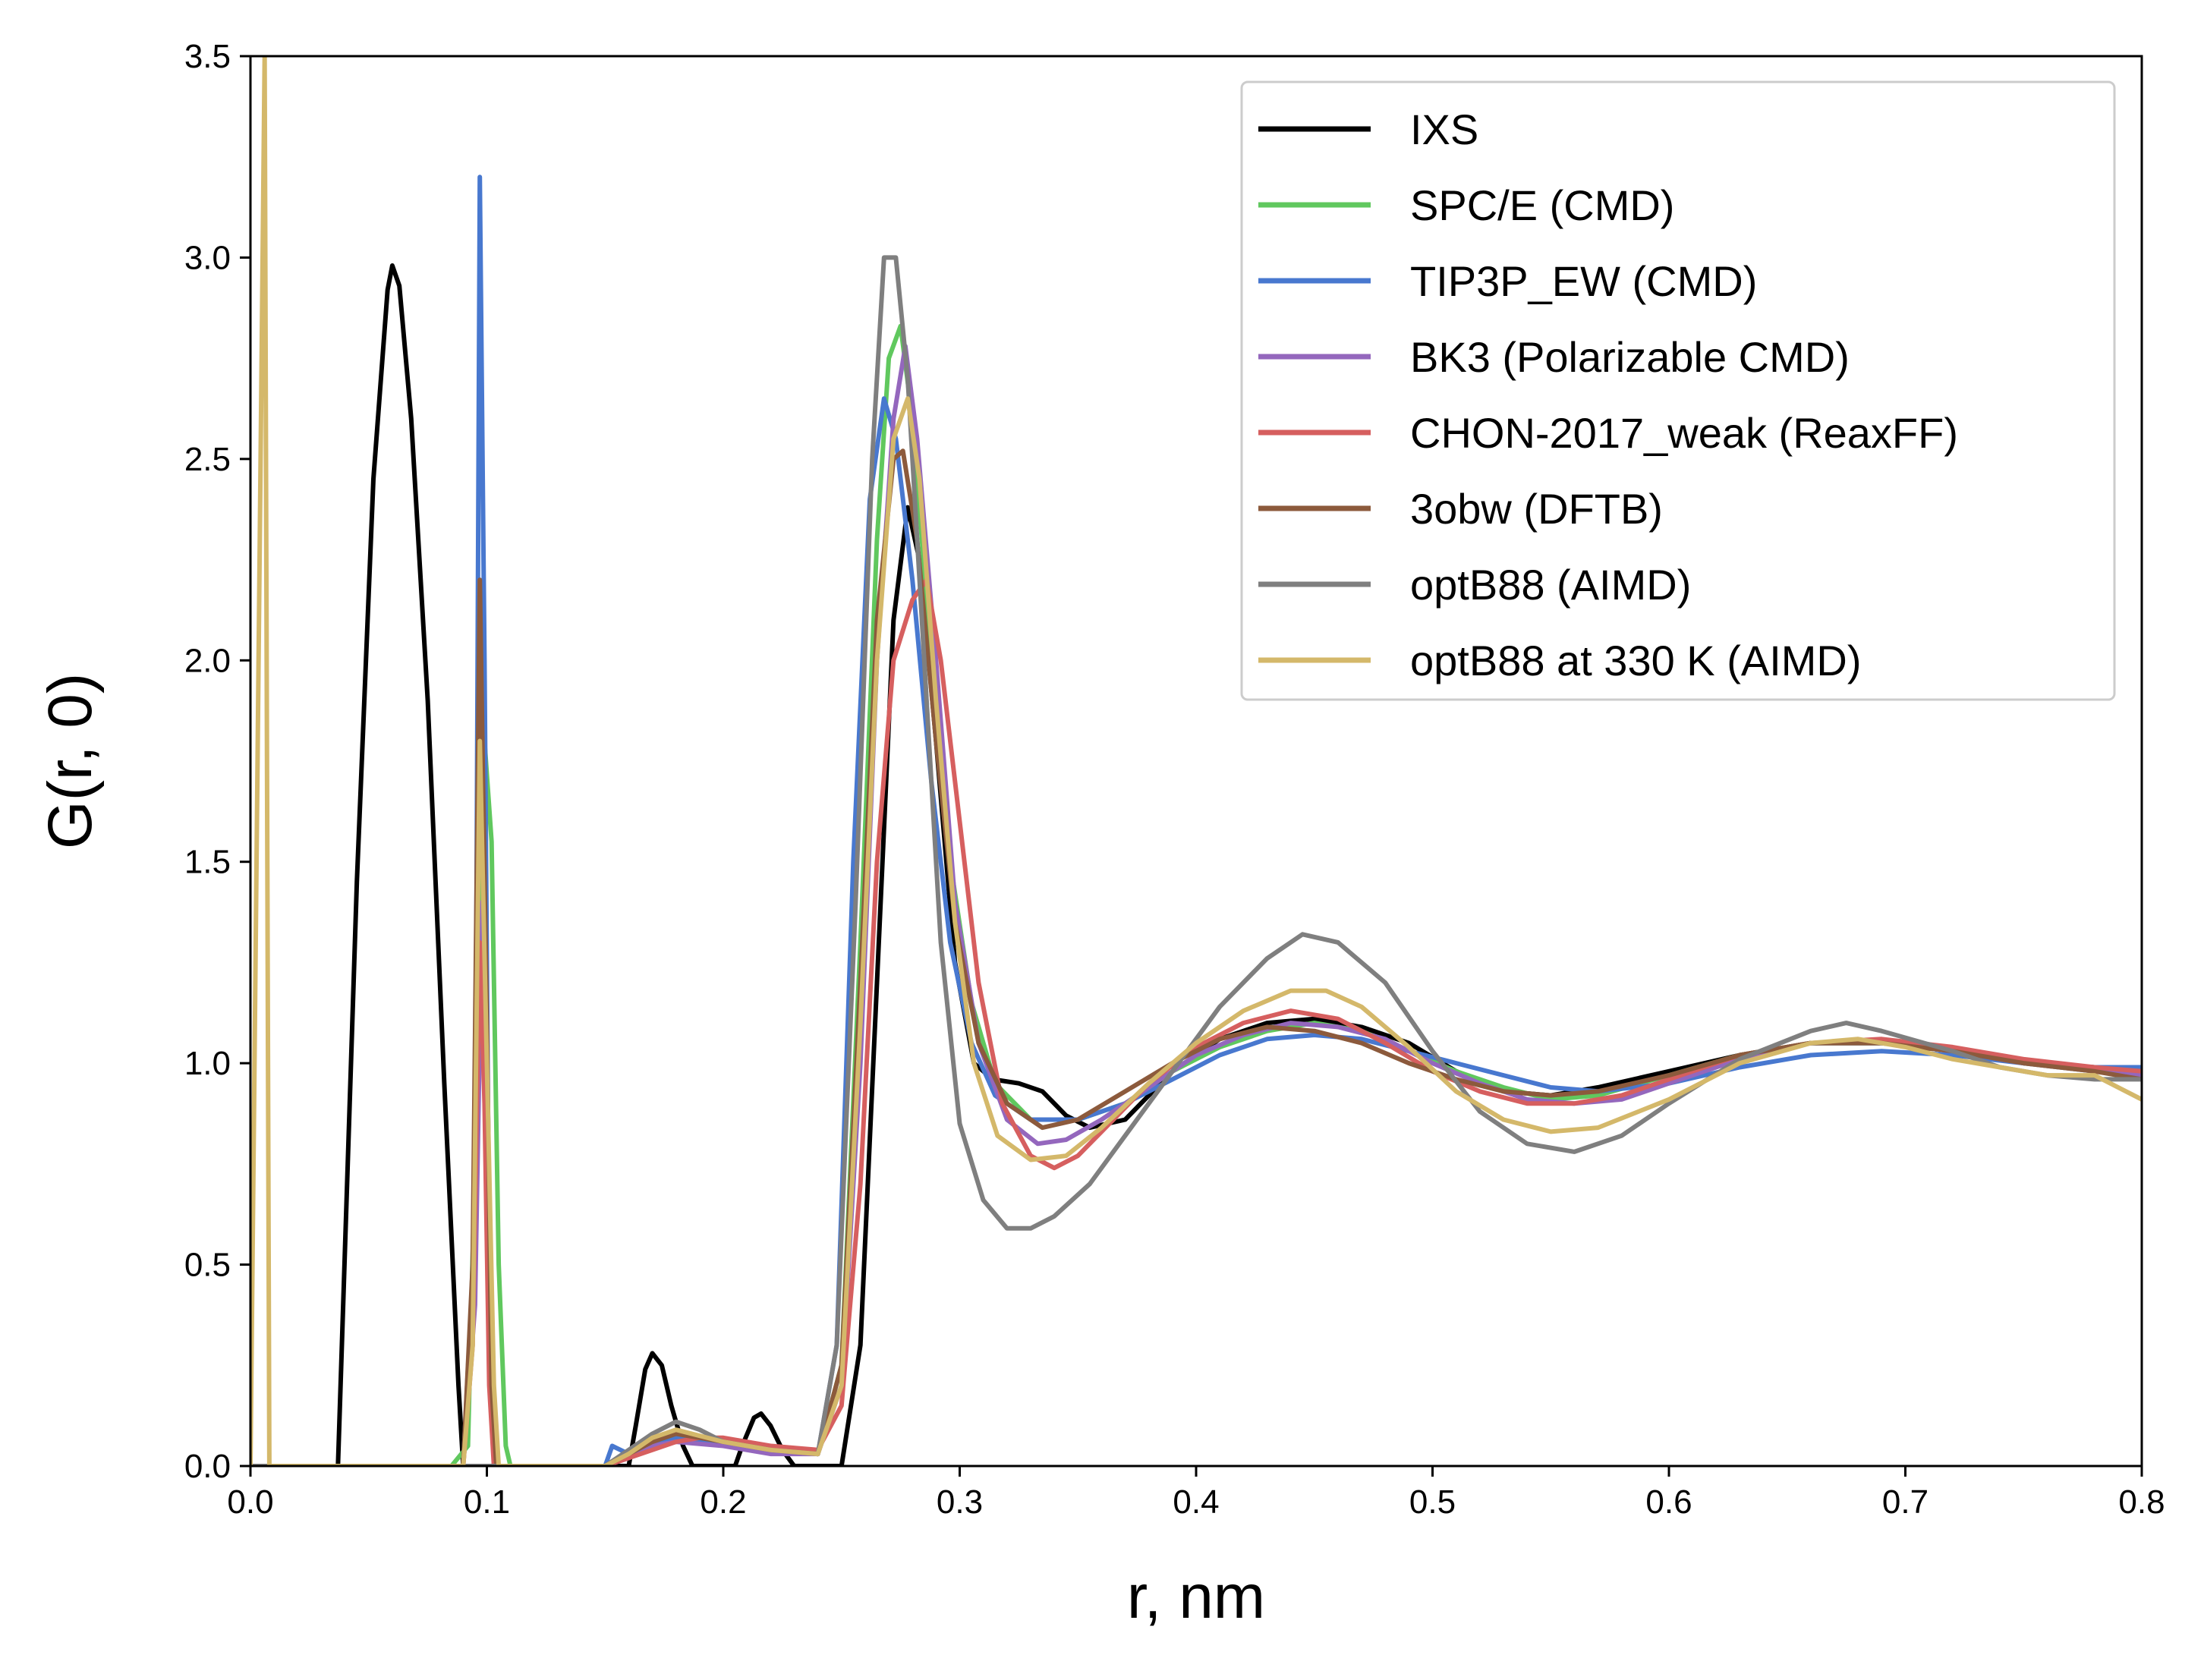 This screenshot has height=1680, width=2204. I want to click on x-axis-label: r, nm, so click(1196, 1597).